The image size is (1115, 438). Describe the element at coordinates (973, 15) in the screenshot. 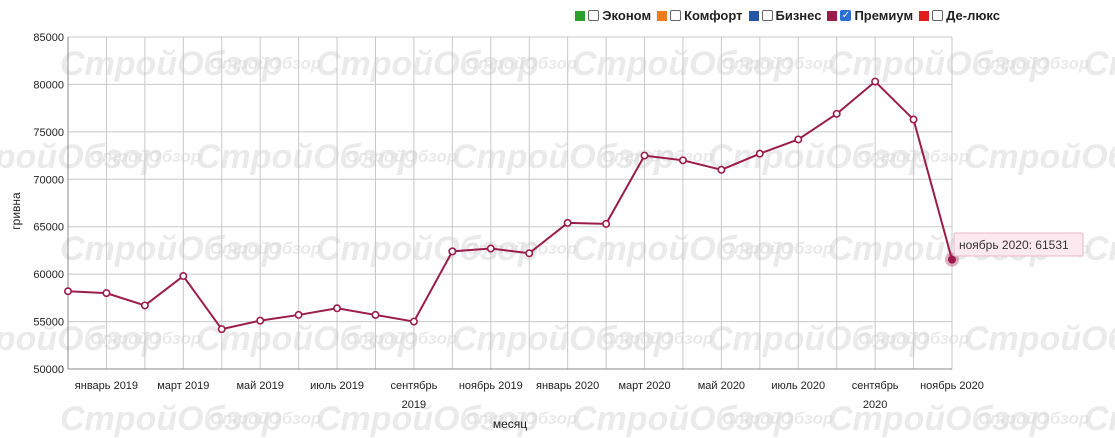

I see `legend-label: Де-люкс` at that location.